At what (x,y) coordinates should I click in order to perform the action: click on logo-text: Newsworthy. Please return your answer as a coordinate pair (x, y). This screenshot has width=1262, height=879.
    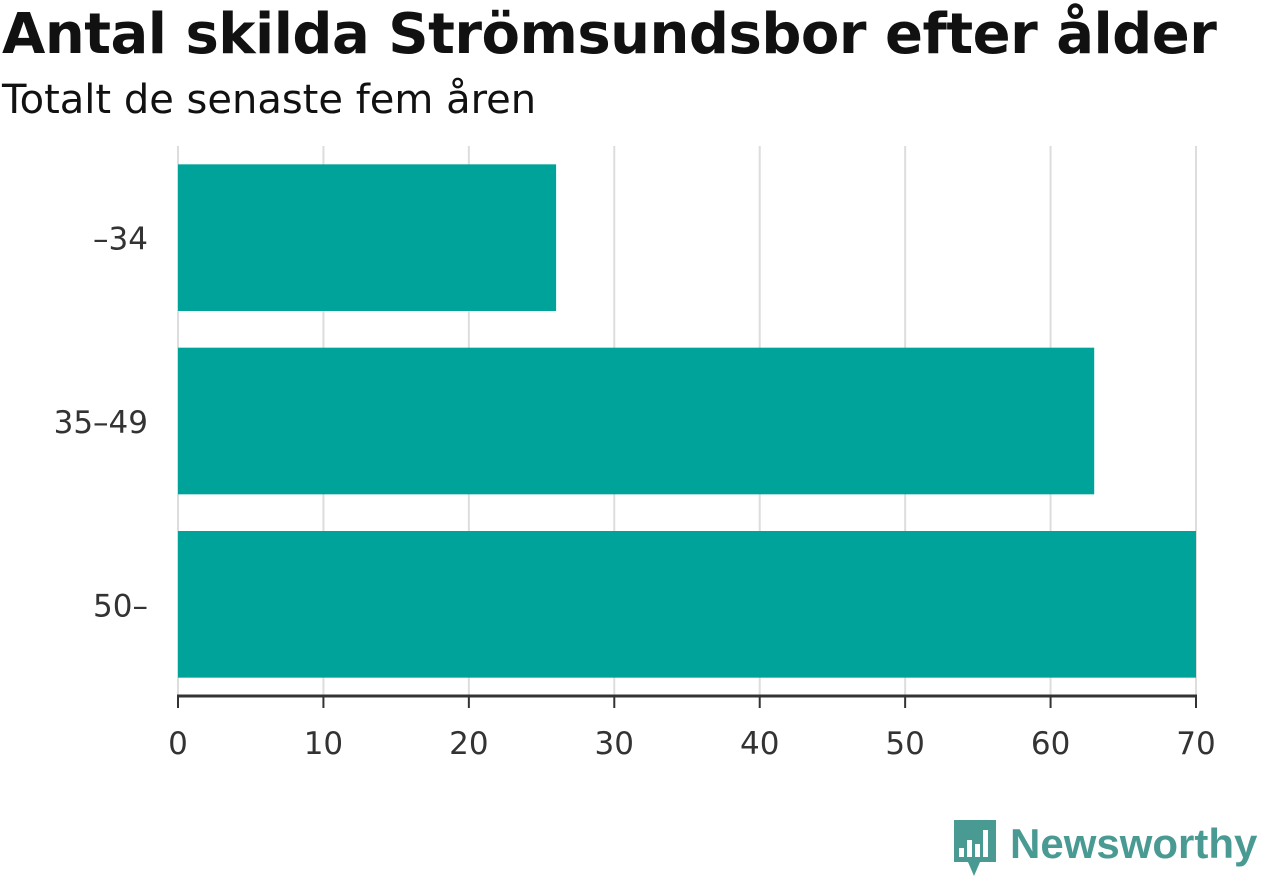
    Looking at the image, I should click on (1134, 843).